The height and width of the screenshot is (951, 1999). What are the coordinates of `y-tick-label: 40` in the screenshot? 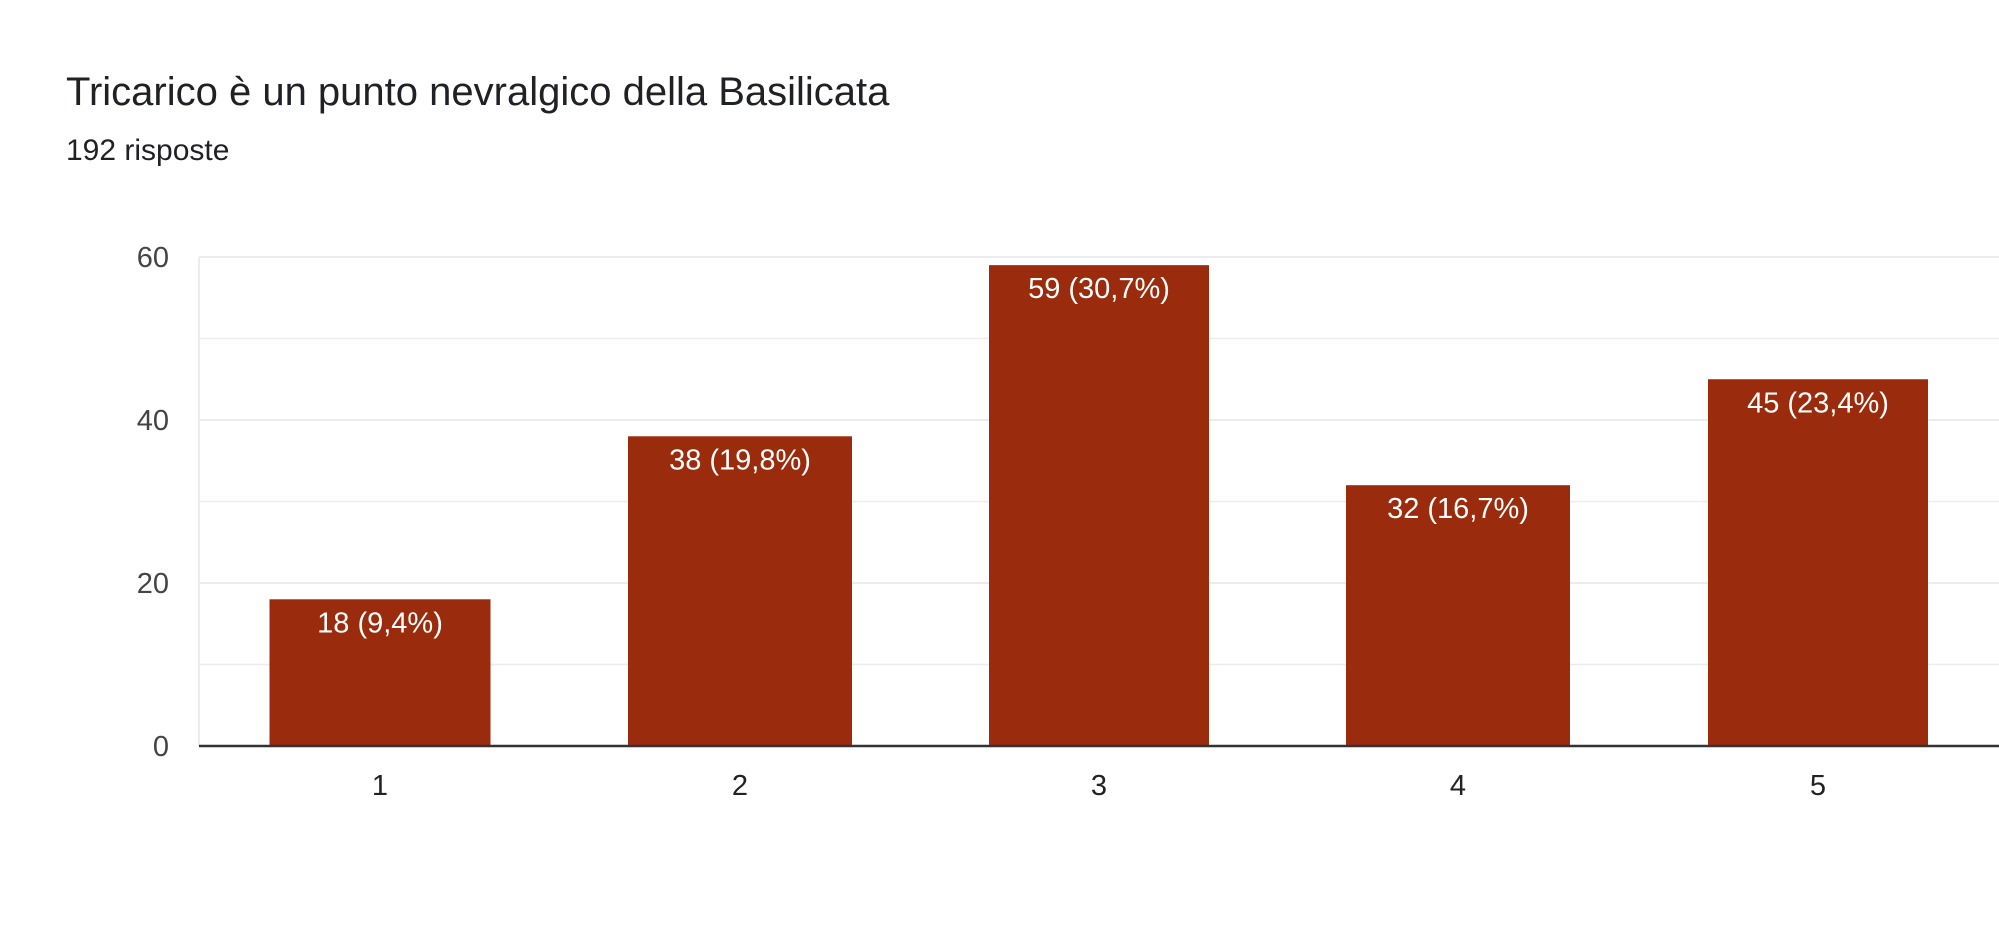 It's located at (153, 421).